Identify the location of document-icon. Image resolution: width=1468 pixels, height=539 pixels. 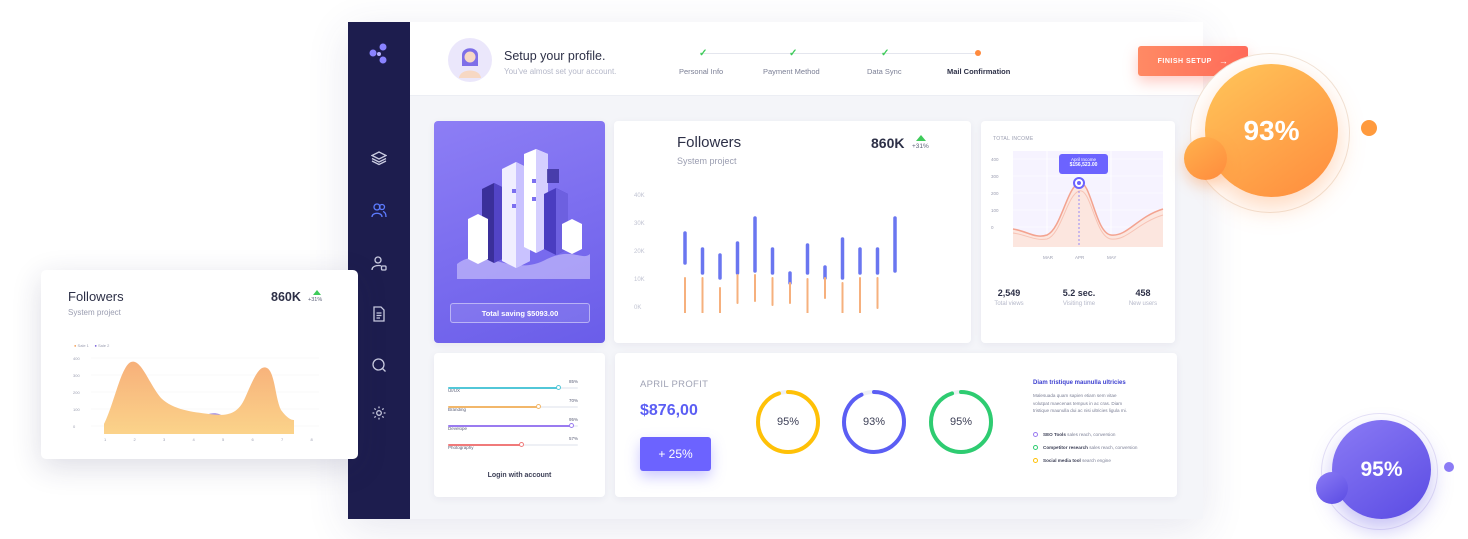
(379, 314).